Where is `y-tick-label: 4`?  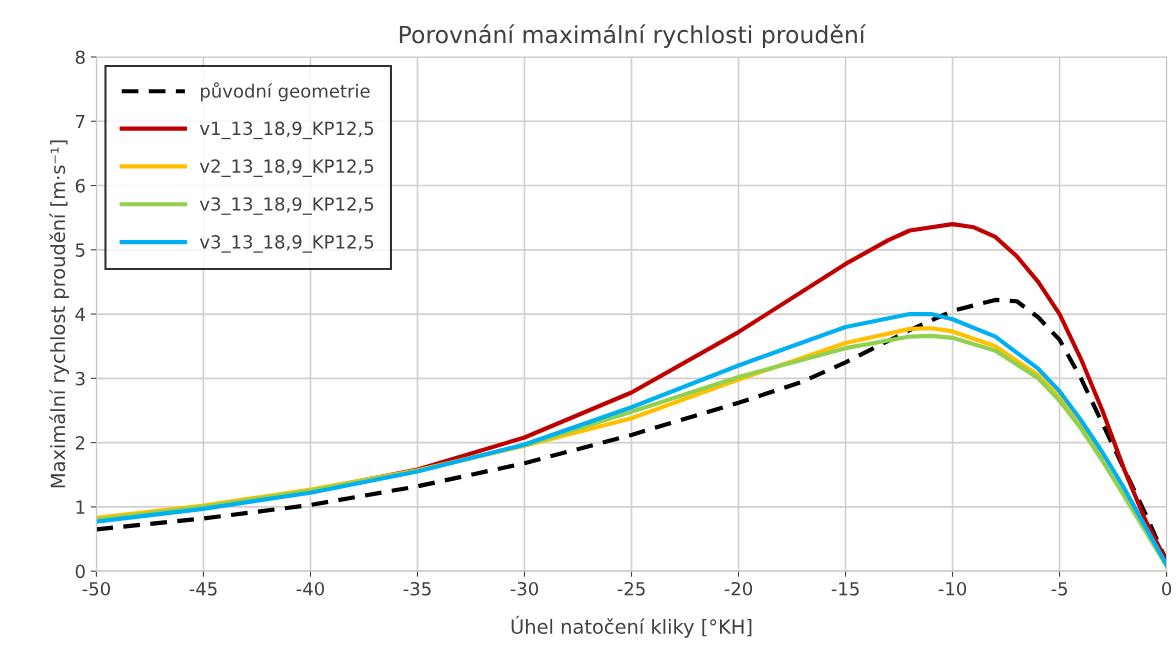
y-tick-label: 4 is located at coordinates (80, 314).